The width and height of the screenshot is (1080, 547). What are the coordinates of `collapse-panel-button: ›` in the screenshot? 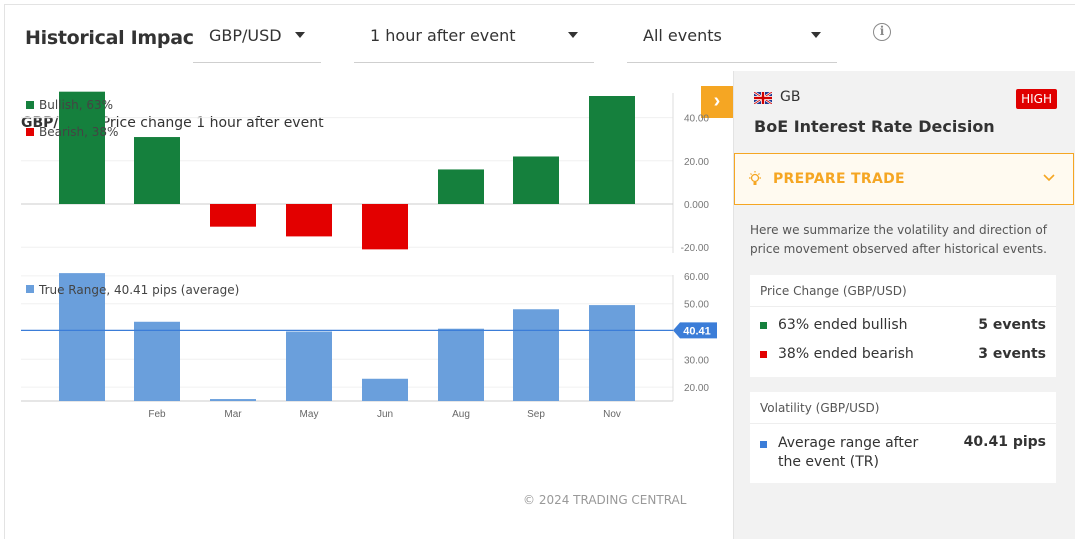 It's located at (717, 102).